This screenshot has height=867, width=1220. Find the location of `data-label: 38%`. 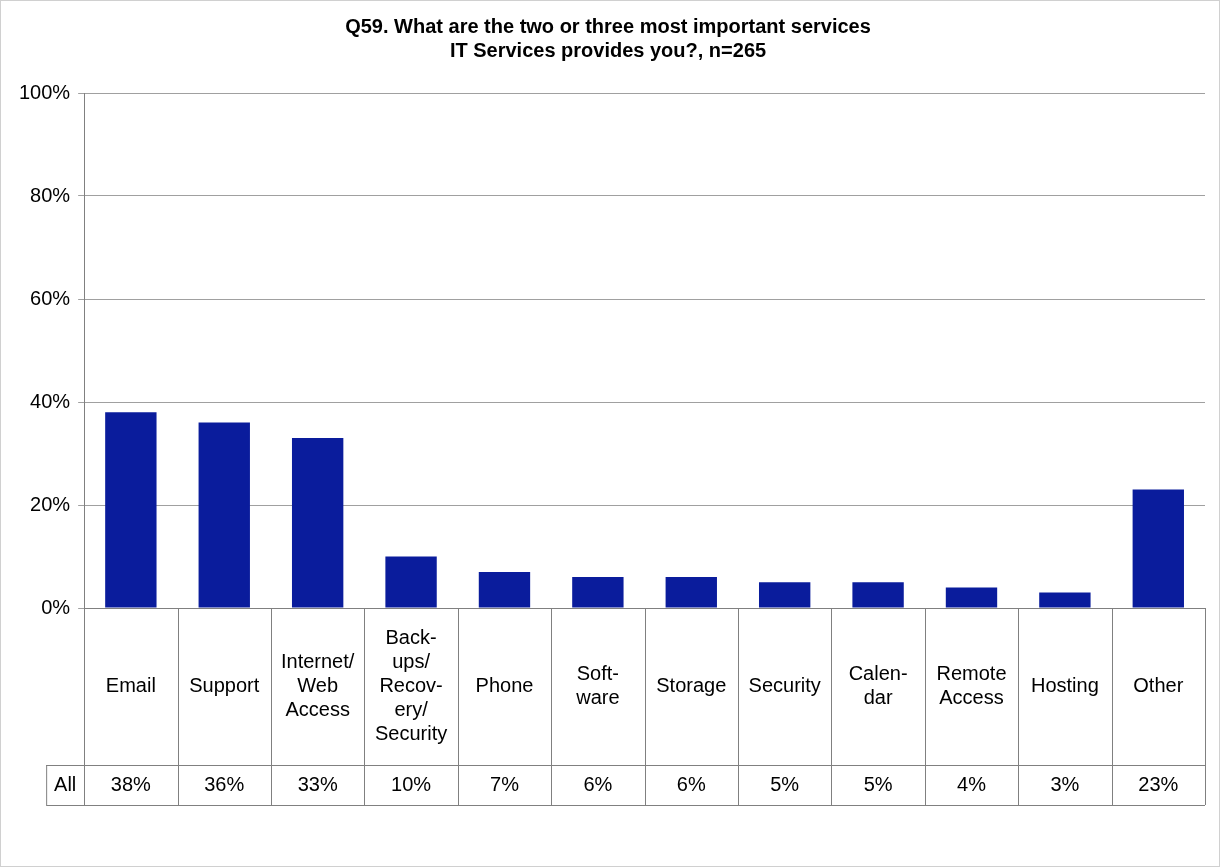

data-label: 38% is located at coordinates (131, 783).